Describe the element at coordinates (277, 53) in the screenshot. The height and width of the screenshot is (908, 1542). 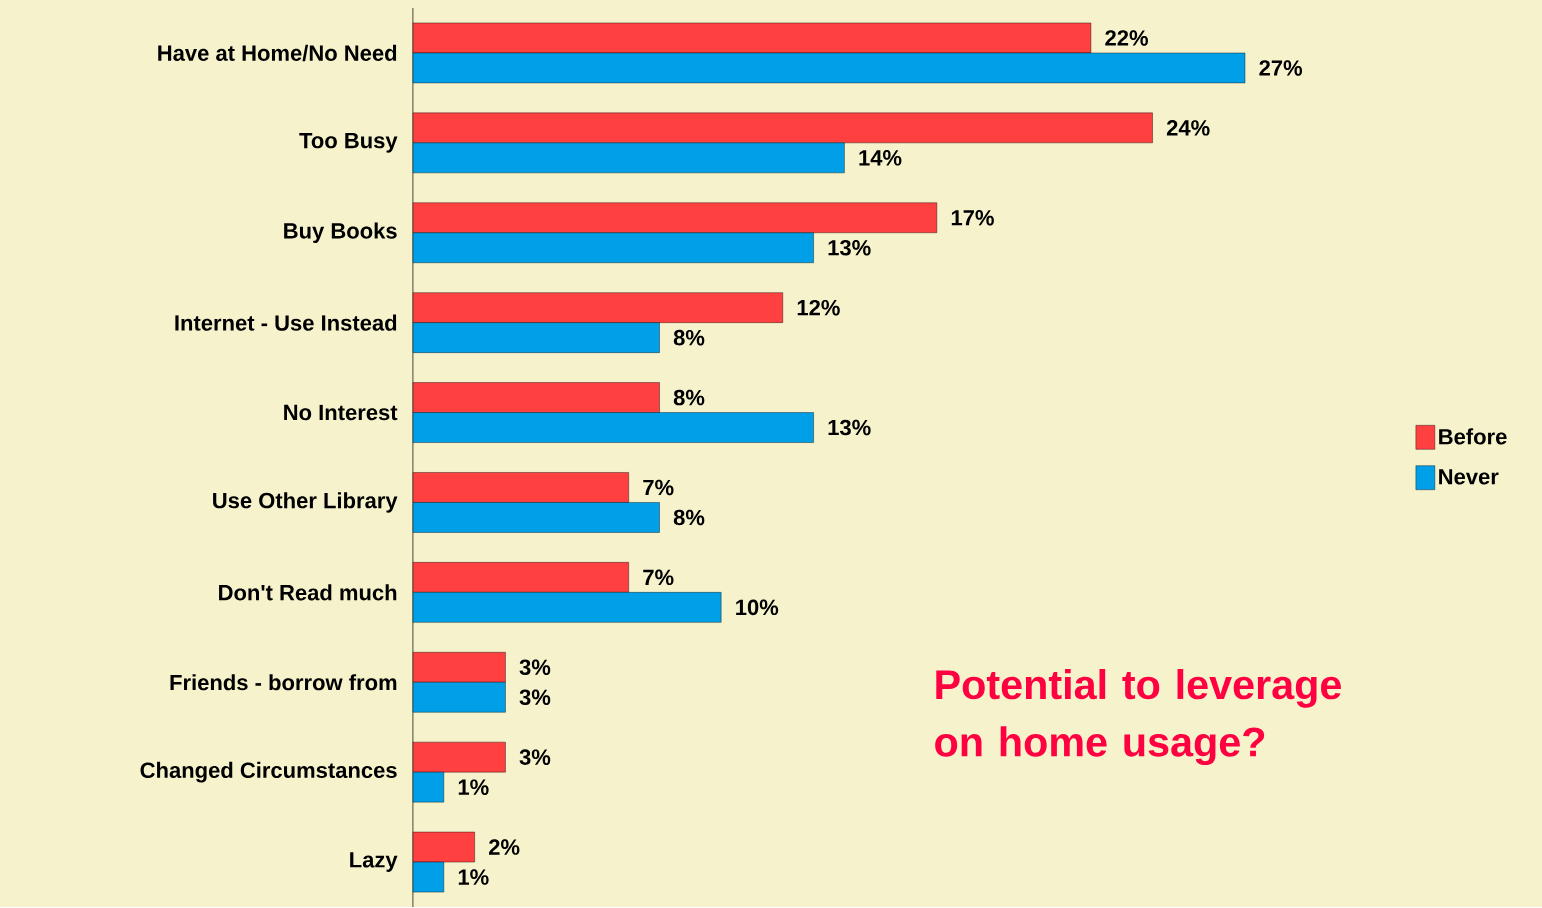
I see `y-tick-label: Have at Home/No Need` at that location.